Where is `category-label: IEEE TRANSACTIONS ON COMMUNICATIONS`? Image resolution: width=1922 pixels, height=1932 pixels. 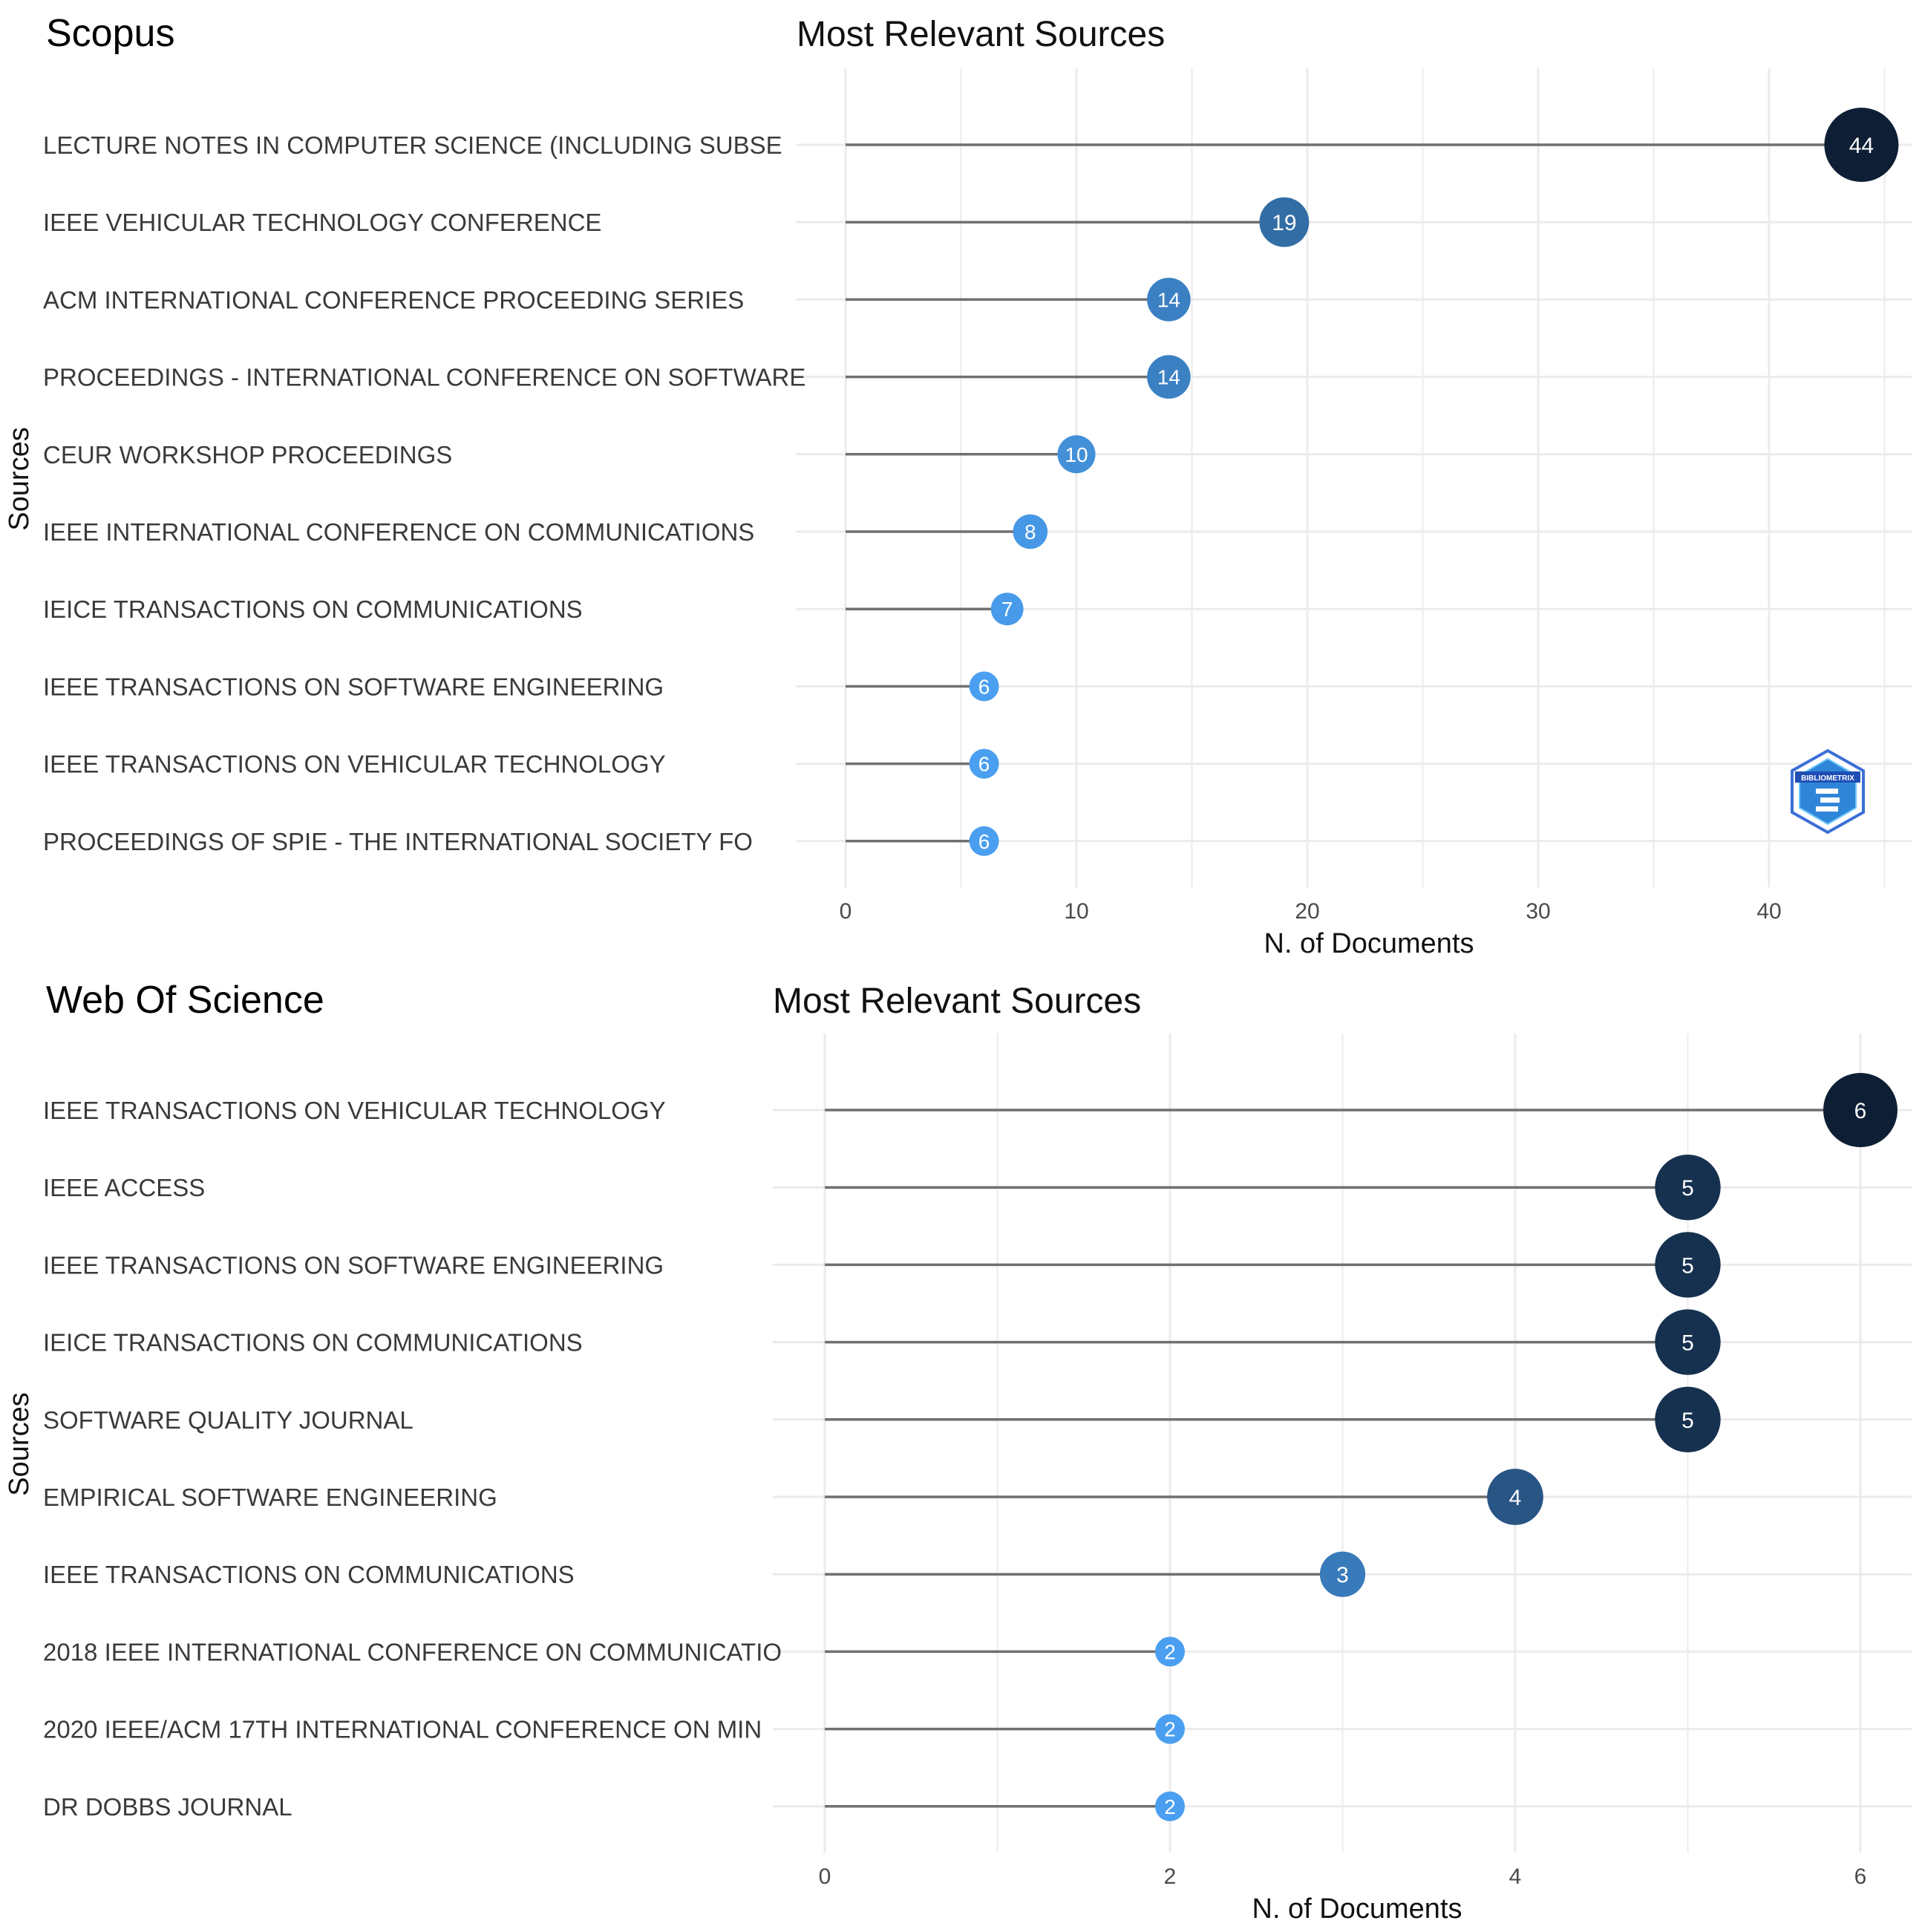 category-label: IEEE TRANSACTIONS ON COMMUNICATIONS is located at coordinates (309, 1575).